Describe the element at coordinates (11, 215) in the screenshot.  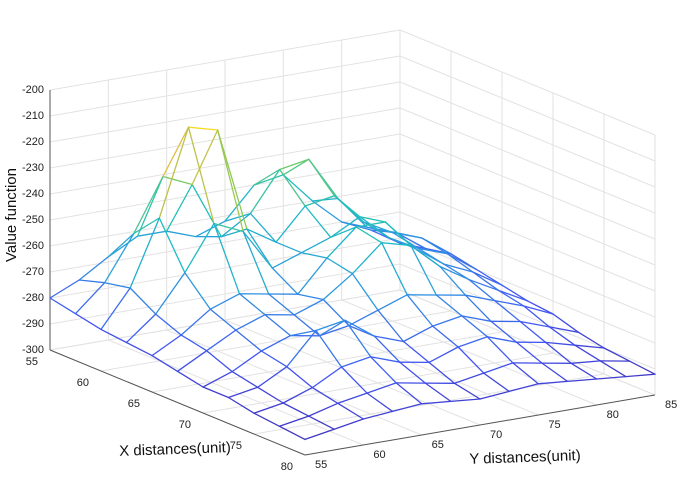
I see `z-axis-label: Value function` at that location.